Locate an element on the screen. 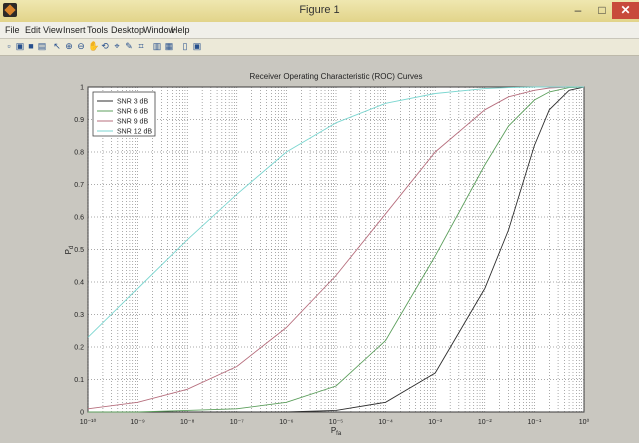  y-tick-label: 0.2 is located at coordinates (79, 348).